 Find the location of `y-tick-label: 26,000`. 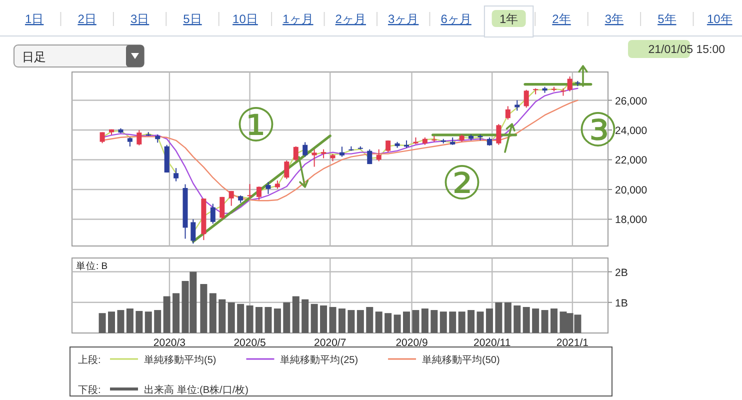

y-tick-label: 26,000 is located at coordinates (631, 101).